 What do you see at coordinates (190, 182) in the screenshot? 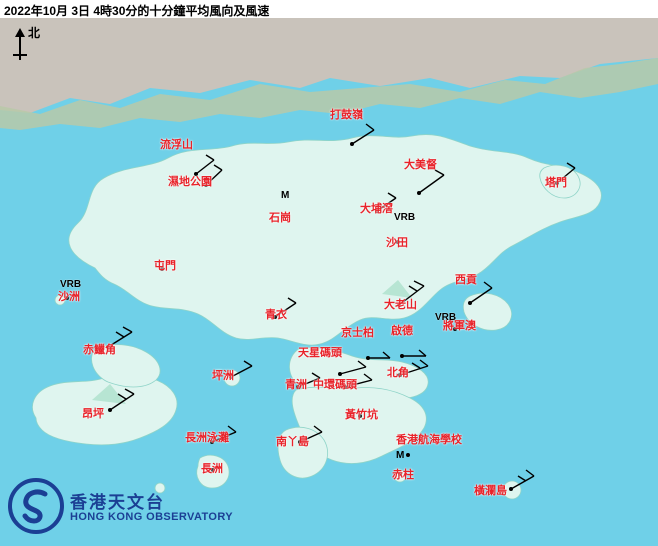
I see `station-label-wetland-park: 濕地公園` at bounding box center [190, 182].